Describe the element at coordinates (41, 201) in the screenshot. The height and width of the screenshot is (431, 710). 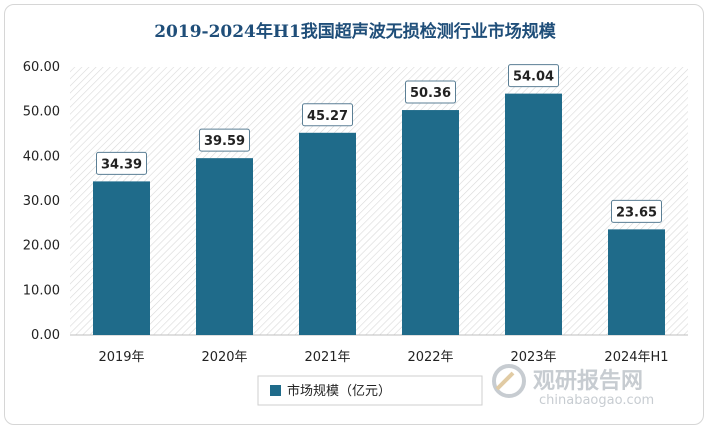
I see `y-tick-label: 30.00` at that location.